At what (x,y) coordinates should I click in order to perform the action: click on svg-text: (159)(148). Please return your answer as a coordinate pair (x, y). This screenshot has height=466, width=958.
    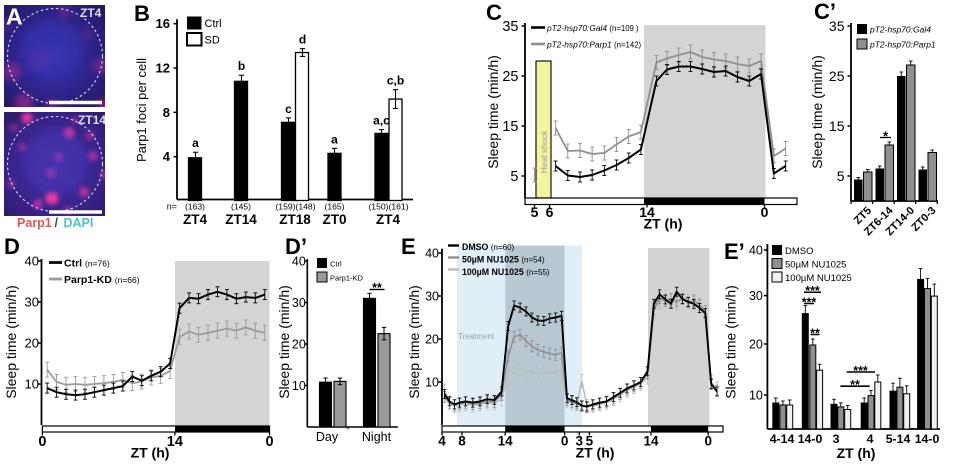
    Looking at the image, I should click on (295, 207).